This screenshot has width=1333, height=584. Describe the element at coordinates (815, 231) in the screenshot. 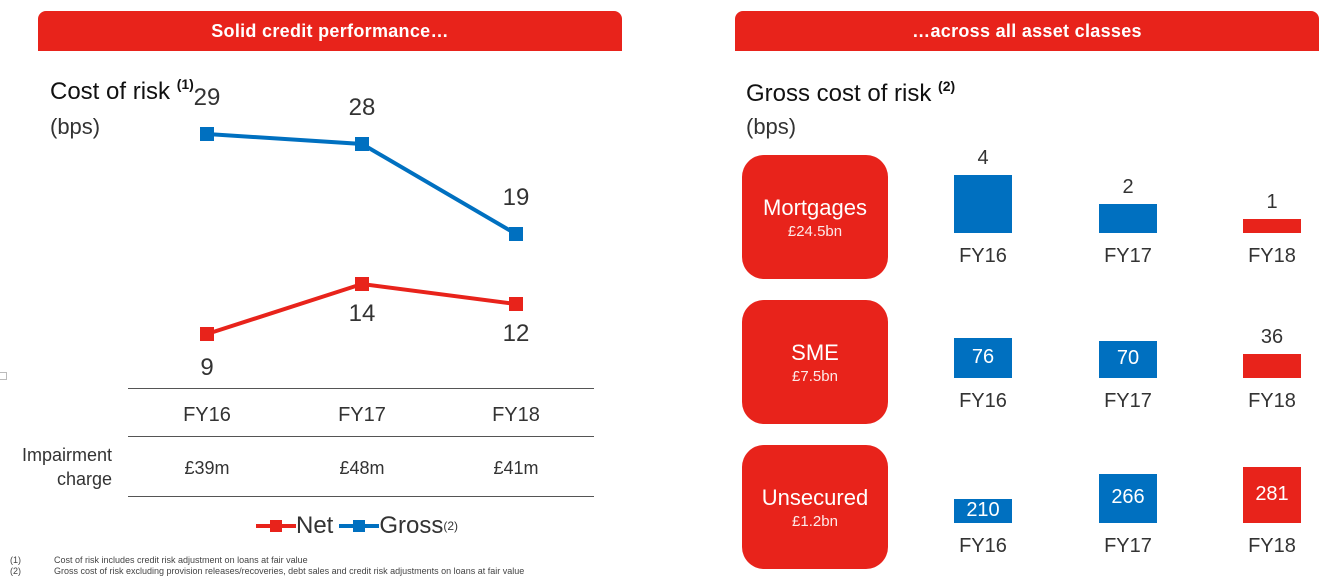

I see `mortgages-segment-size: £24.5bn` at that location.